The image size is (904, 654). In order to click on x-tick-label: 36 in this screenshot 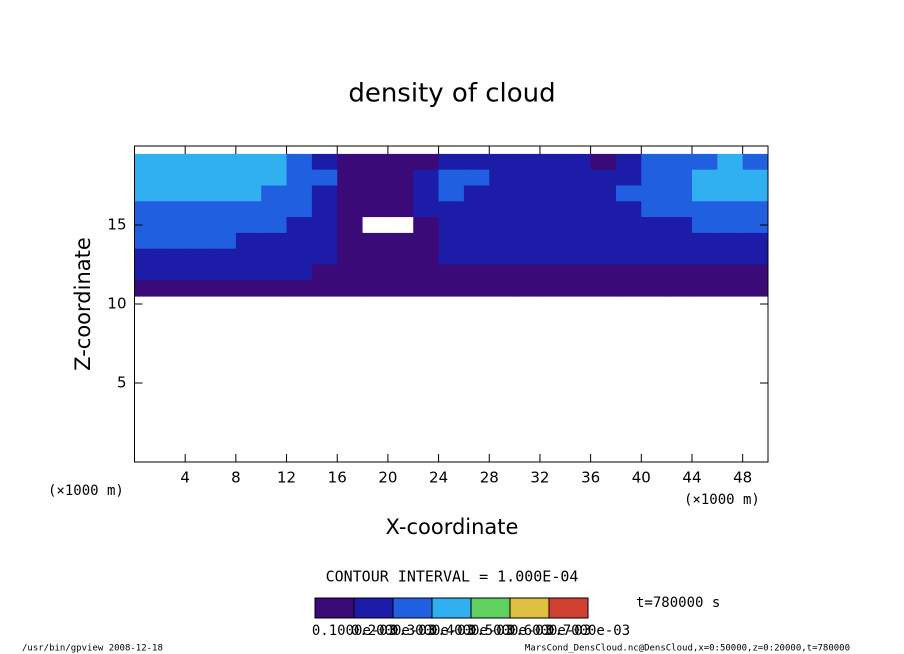, I will do `click(590, 478)`.